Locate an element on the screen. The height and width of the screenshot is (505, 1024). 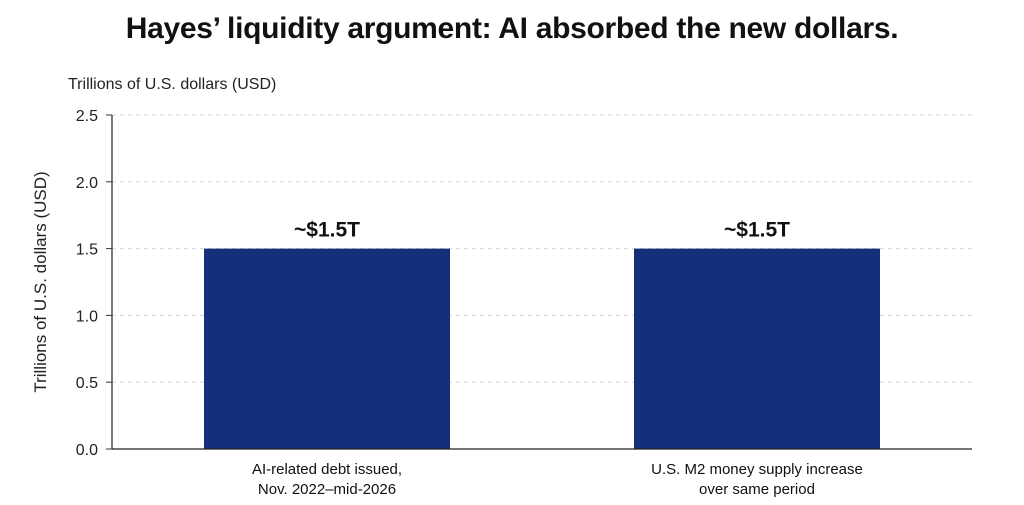
y-tick-label: 0.5 is located at coordinates (87, 383).